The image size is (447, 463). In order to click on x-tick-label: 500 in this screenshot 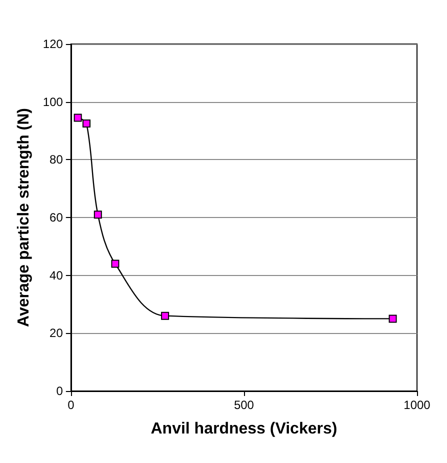, I will do `click(244, 405)`.